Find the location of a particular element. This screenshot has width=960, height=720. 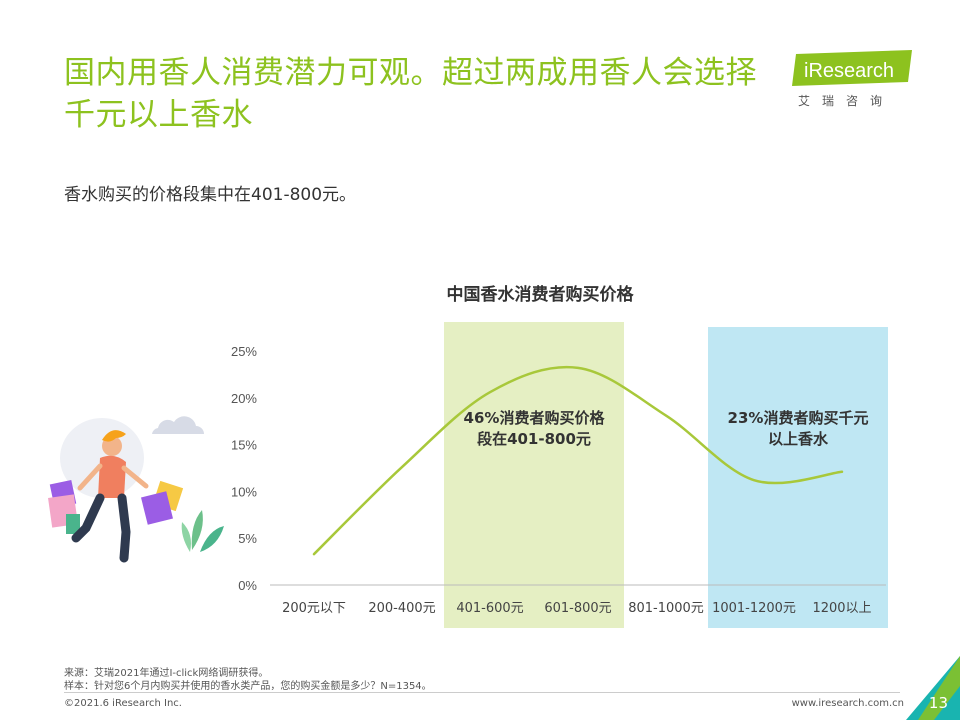

source-note: 来源：艾瑞2021年通过I-click网络调研获得。 is located at coordinates (166, 673).